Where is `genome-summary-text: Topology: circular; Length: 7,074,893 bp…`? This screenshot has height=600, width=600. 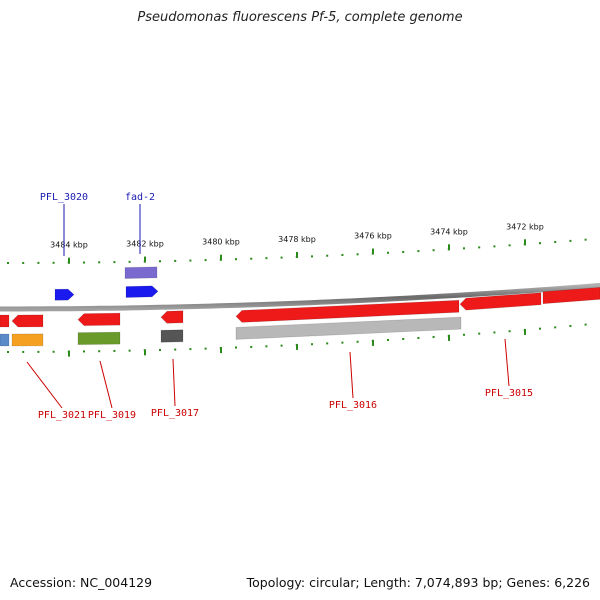 genome-summary-text: Topology: circular; Length: 7,074,893 bp… is located at coordinates (418, 582).